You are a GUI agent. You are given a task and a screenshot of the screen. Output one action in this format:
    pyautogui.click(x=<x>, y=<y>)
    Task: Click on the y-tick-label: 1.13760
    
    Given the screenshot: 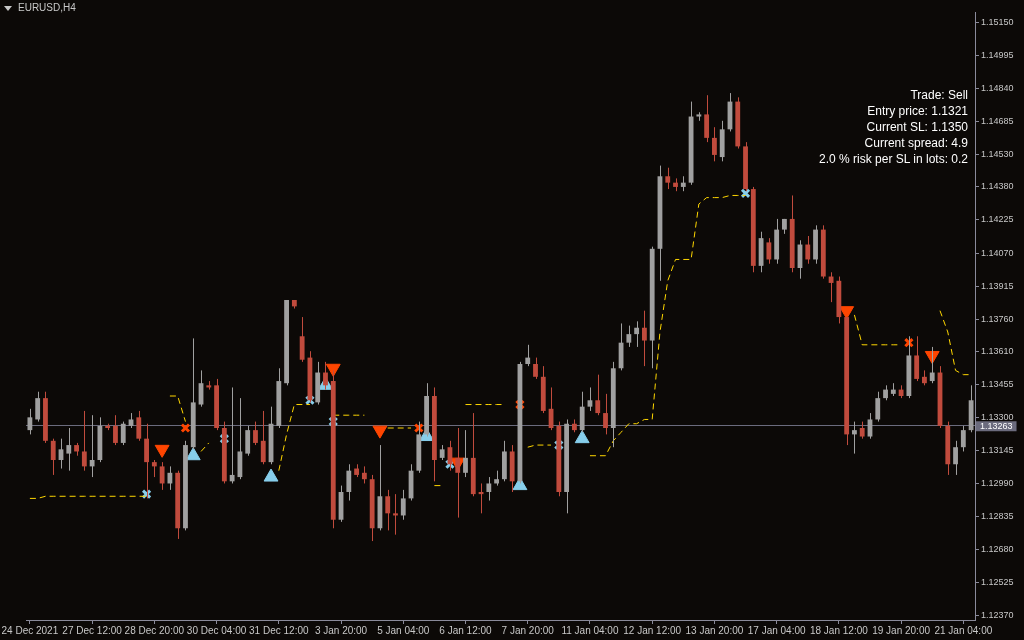 What is the action you would take?
    pyautogui.click(x=997, y=318)
    